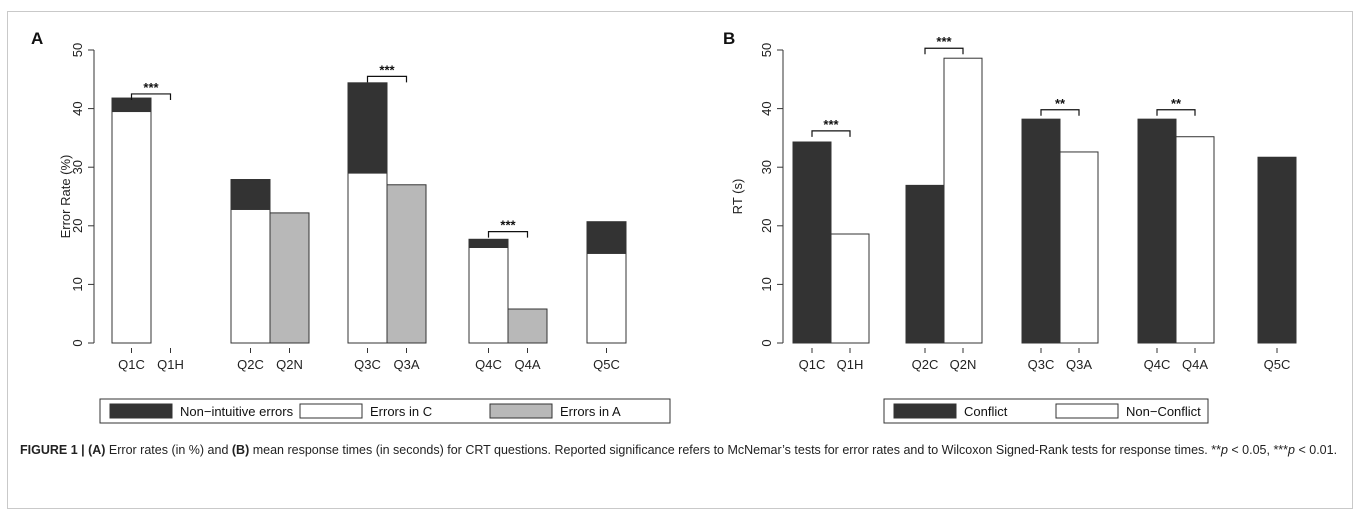  Describe the element at coordinates (737, 197) in the screenshot. I see `panel-b-y-axis-title: RT (s)` at that location.